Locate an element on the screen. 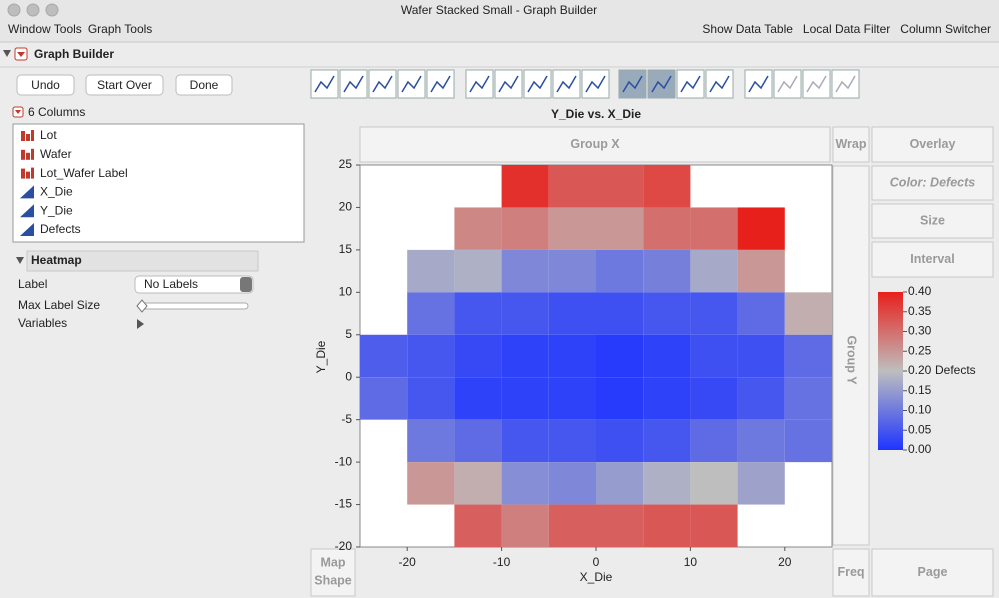 The height and width of the screenshot is (598, 999). button-label: Start Over is located at coordinates (124, 85).